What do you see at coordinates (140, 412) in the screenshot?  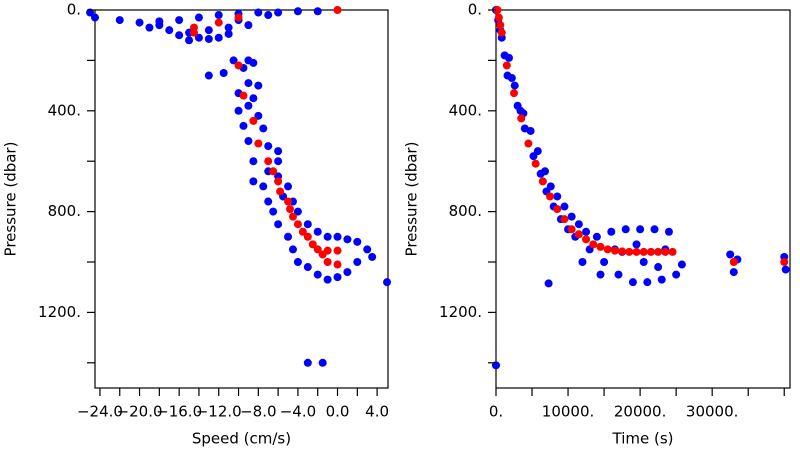 I see `x-tick-label: −20.0` at bounding box center [140, 412].